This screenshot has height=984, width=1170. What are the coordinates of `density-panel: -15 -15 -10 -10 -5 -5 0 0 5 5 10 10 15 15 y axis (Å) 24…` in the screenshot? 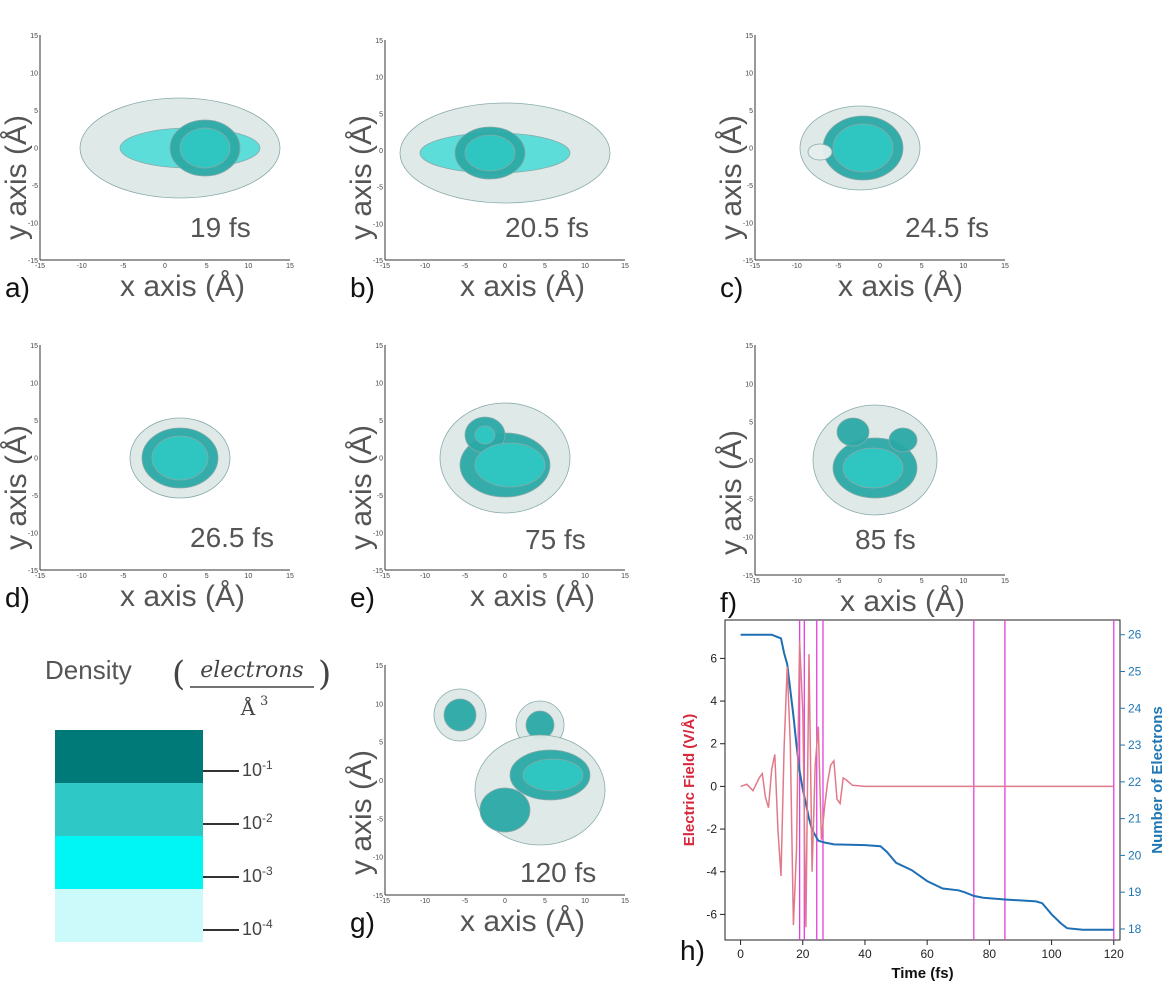 It's located at (865, 150).